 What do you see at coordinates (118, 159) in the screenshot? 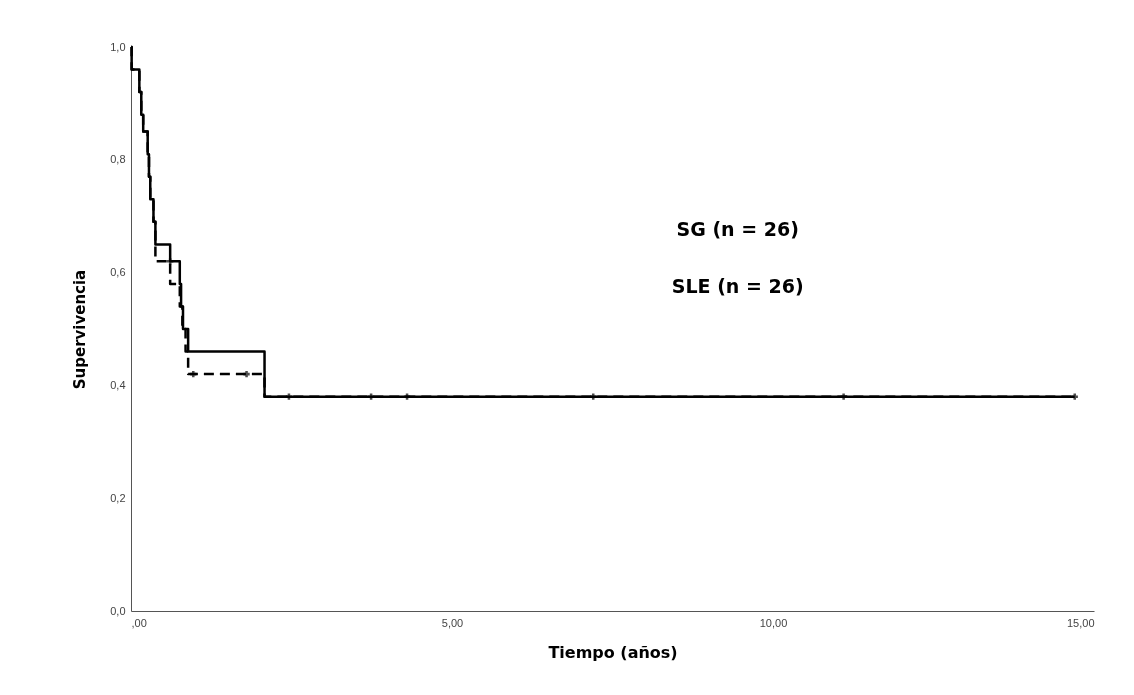
I see `y-tick-label: 0,8` at bounding box center [118, 159].